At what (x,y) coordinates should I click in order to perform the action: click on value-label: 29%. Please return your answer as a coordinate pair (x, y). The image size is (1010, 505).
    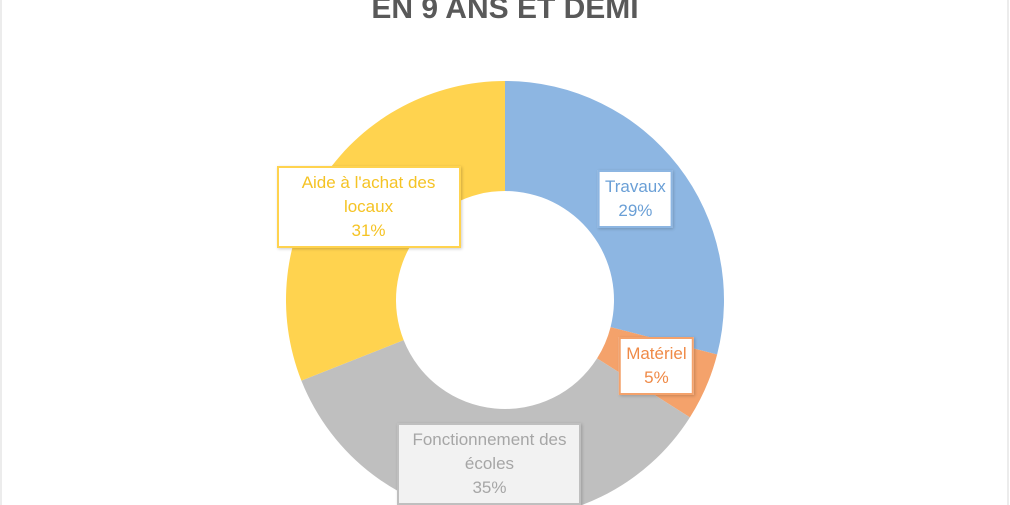
    Looking at the image, I should click on (635, 210).